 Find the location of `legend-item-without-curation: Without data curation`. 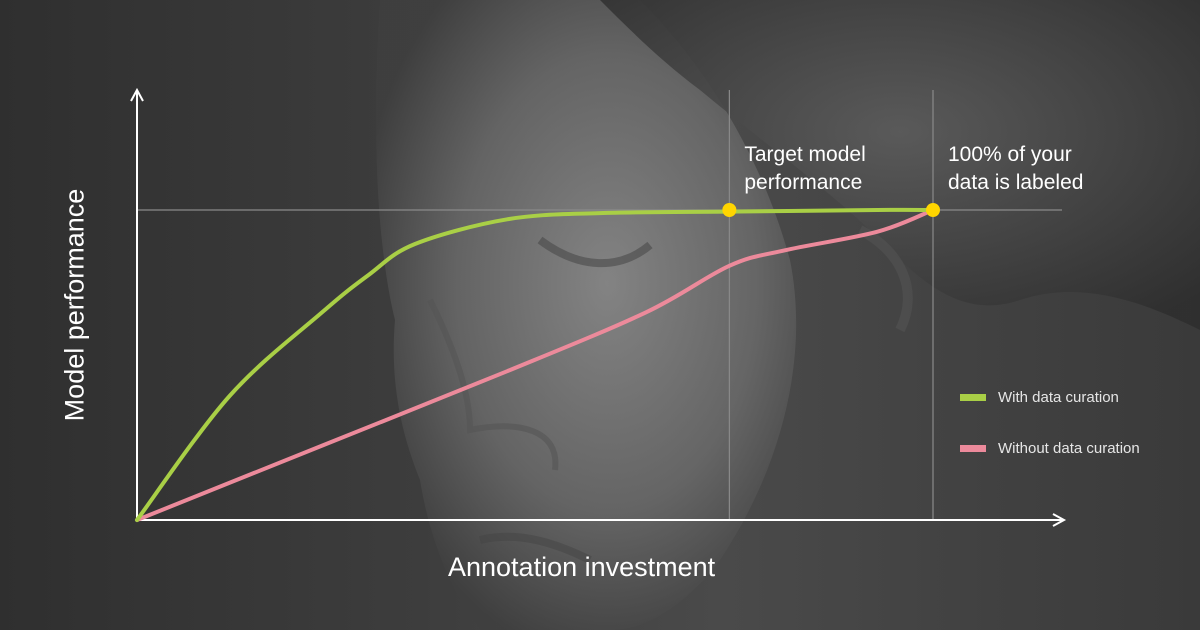

legend-item-without-curation: Without data curation is located at coordinates (1050, 448).